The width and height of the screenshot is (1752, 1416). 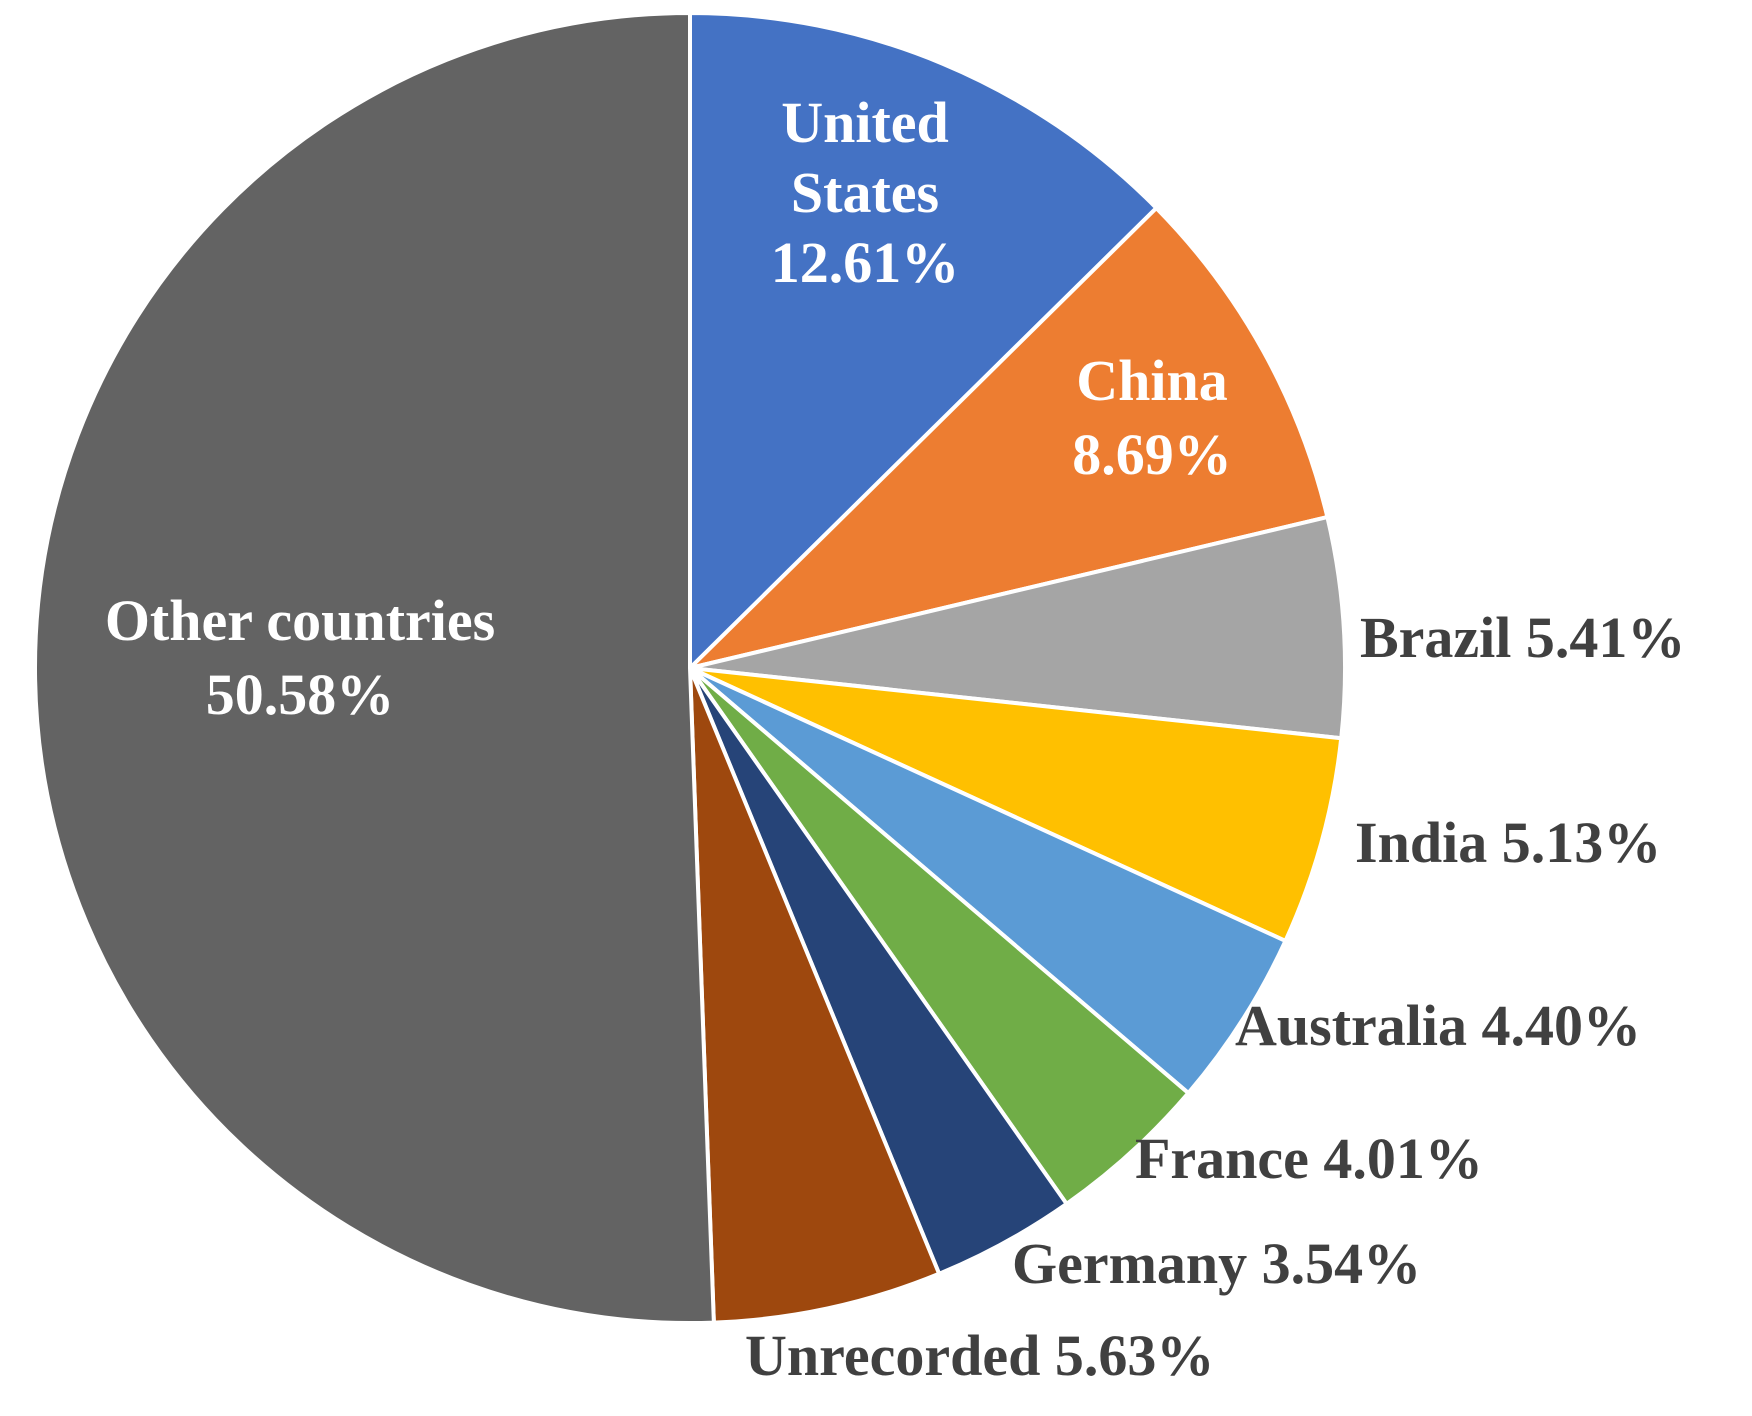 I want to click on slice-label-india: India 5.13%, so click(x=1508, y=842).